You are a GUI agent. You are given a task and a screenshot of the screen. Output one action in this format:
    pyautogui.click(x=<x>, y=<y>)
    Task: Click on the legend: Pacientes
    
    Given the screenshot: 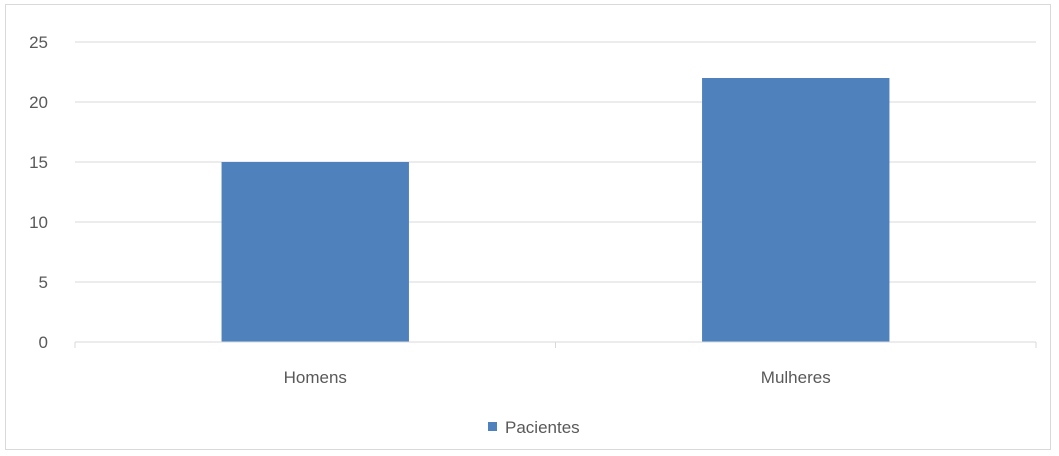 What is the action you would take?
    pyautogui.click(x=534, y=427)
    